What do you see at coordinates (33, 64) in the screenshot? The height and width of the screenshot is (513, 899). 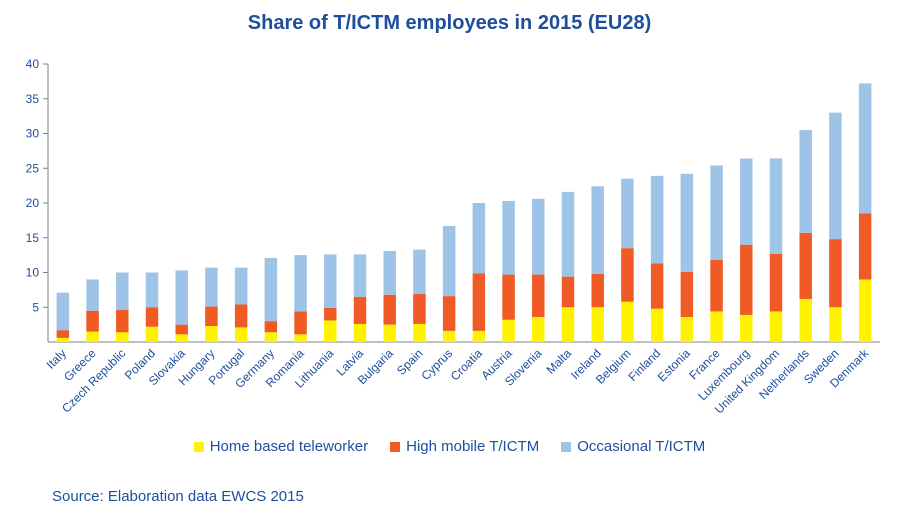 I see `y-tick-label: 40` at bounding box center [33, 64].